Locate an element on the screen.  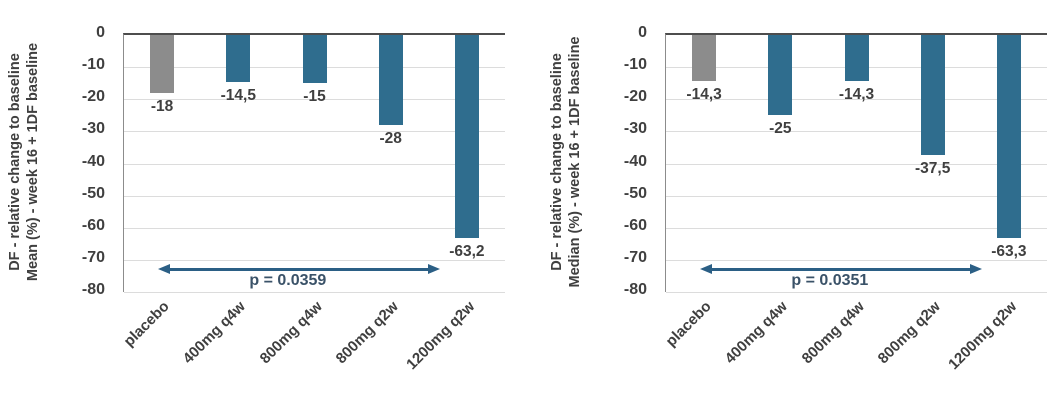
bar-value-label: -37,5 is located at coordinates (933, 169).